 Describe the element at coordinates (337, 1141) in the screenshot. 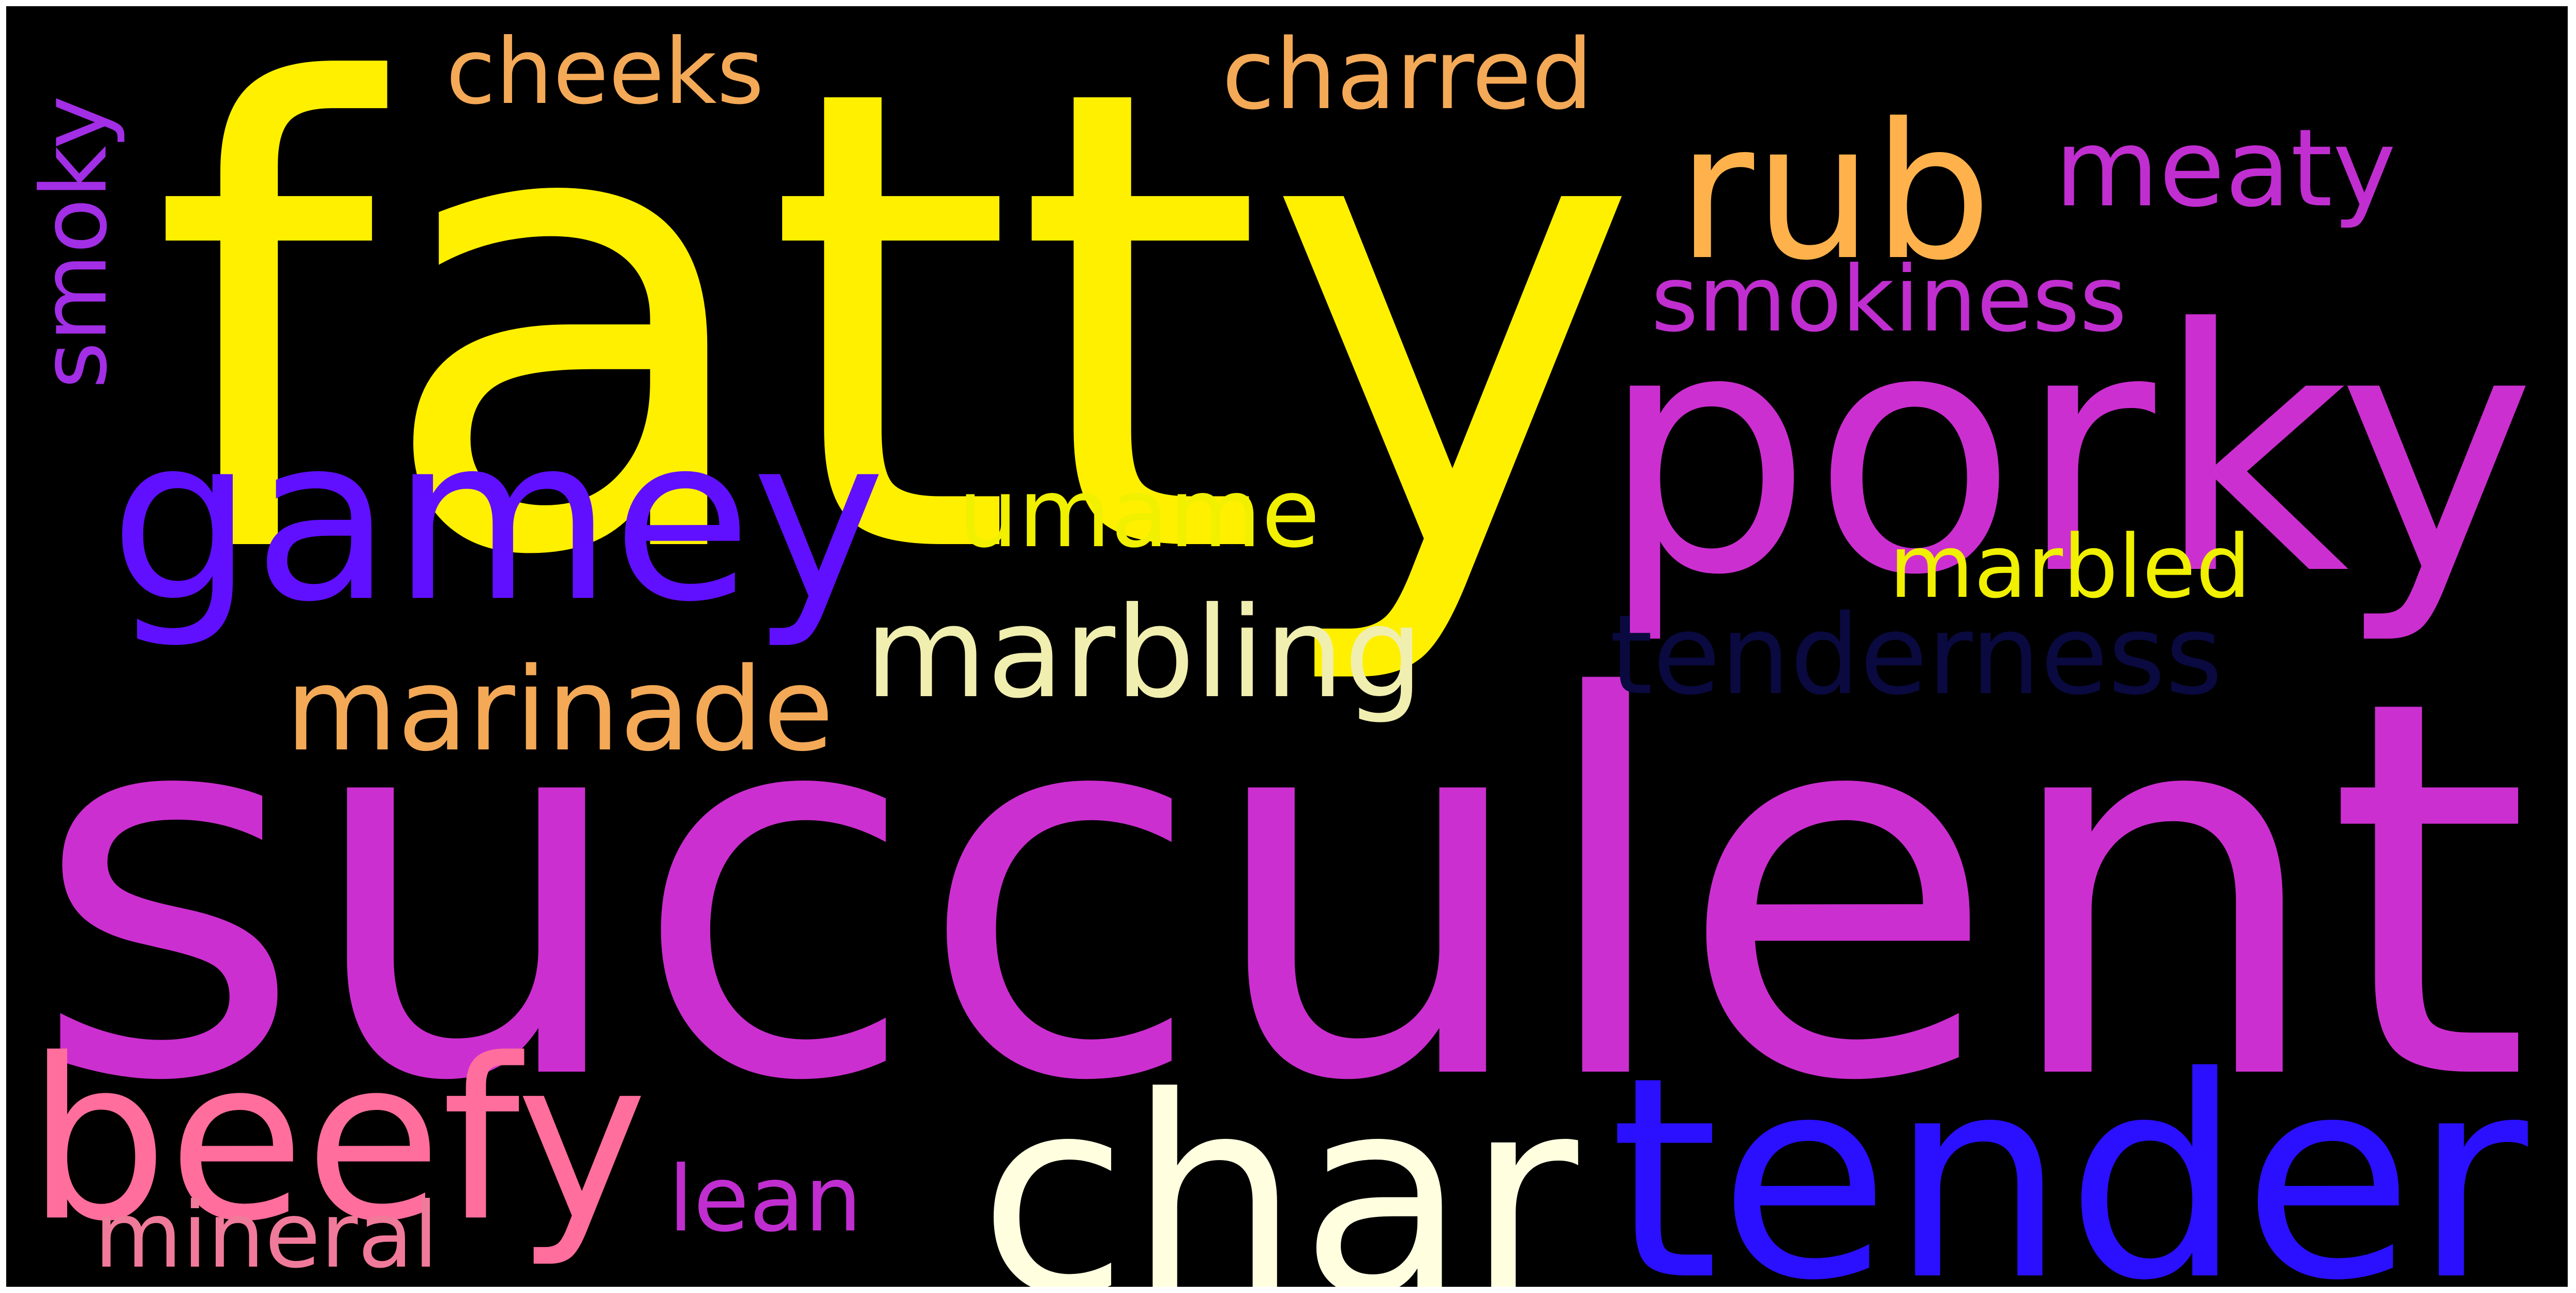

I see `word-beefy: beefy` at that location.